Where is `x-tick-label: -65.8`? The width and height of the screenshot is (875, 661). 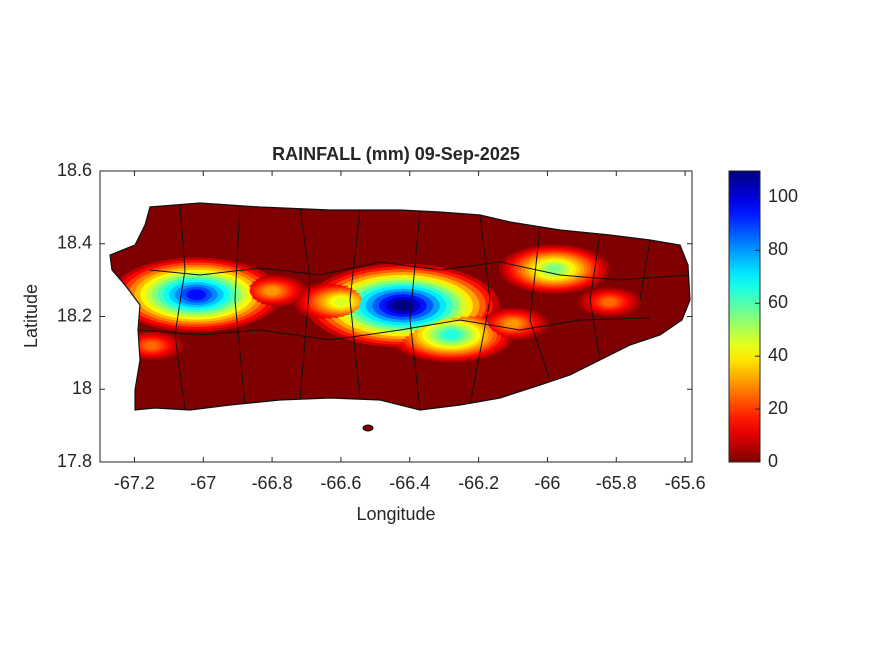
x-tick-label: -65.8 is located at coordinates (616, 483).